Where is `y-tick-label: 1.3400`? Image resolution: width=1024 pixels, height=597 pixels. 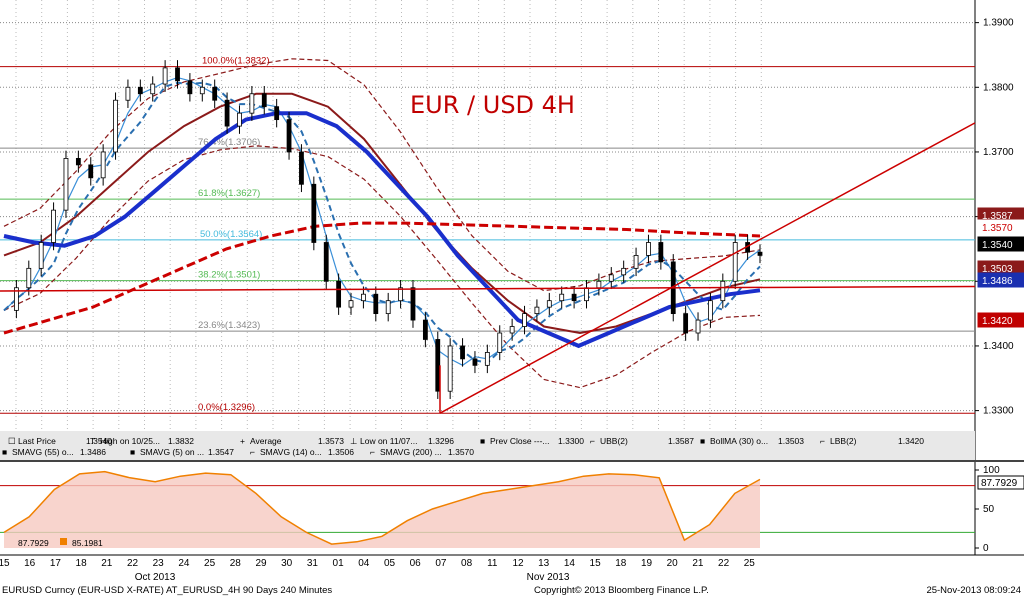 y-tick-label: 1.3400 is located at coordinates (998, 346).